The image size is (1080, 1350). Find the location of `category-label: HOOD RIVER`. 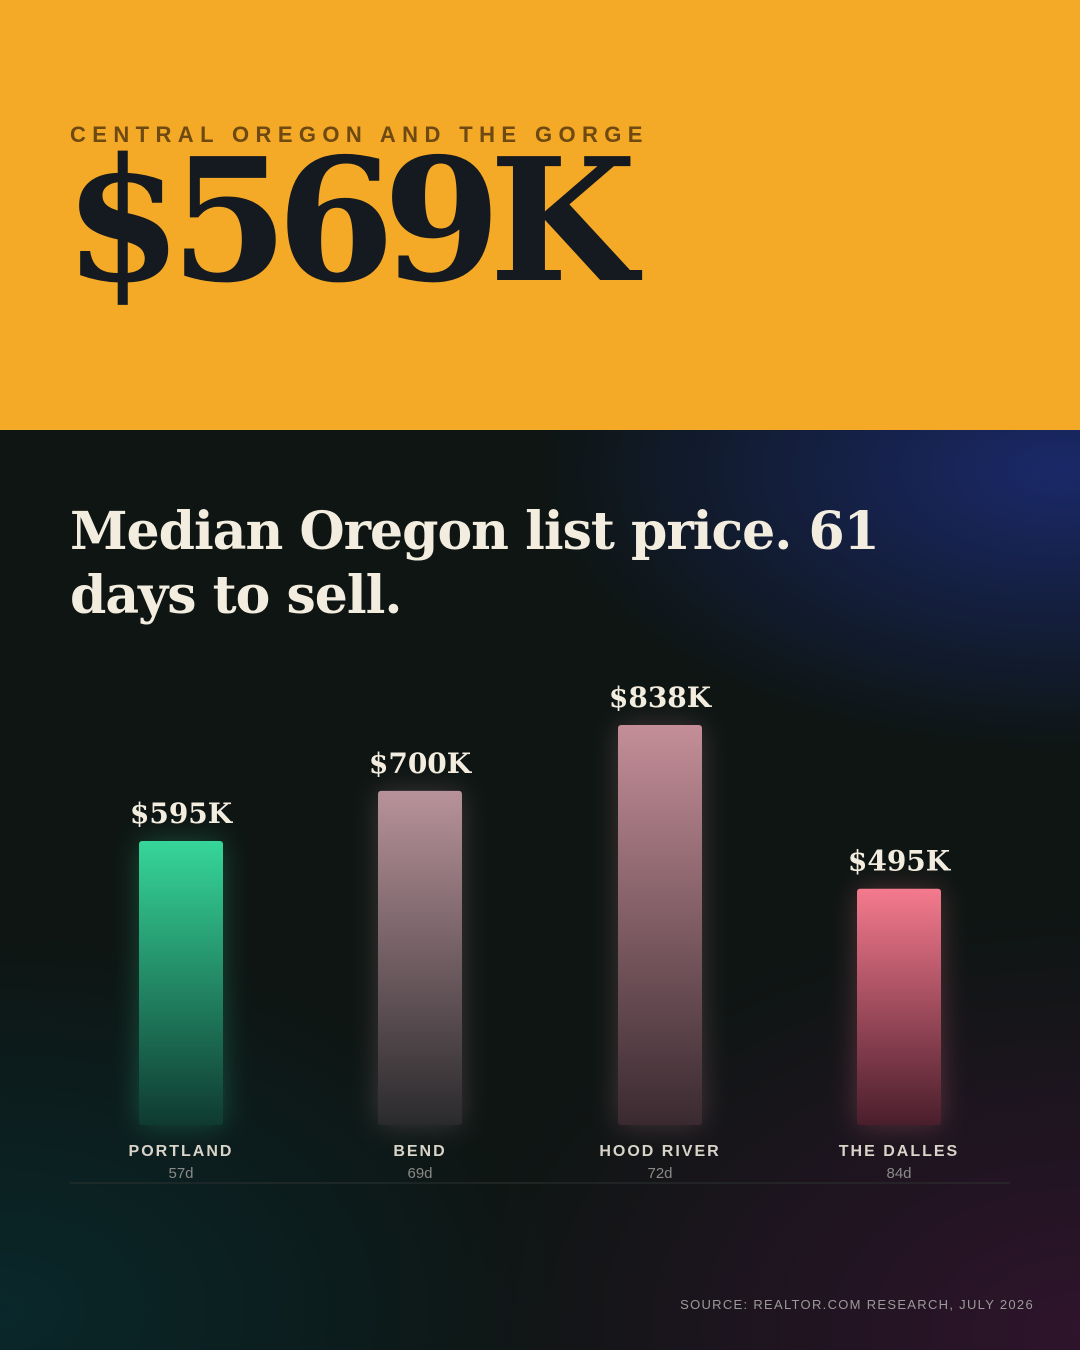

category-label: HOOD RIVER is located at coordinates (659, 1151).